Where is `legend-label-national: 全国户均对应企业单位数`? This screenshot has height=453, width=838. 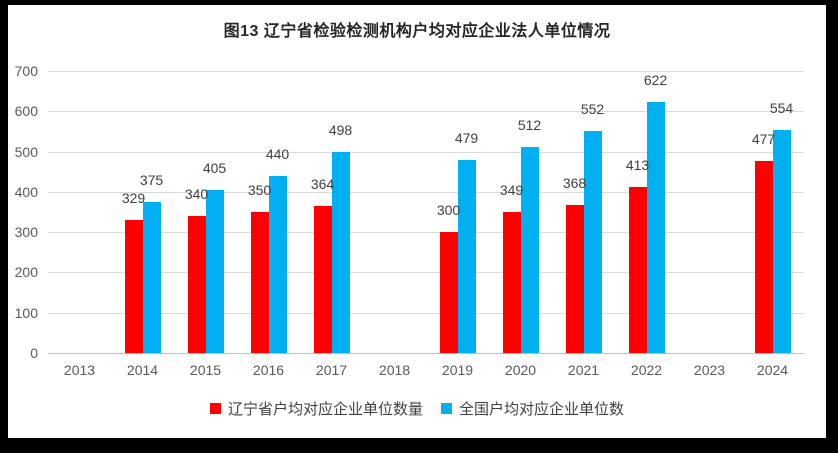 legend-label-national: 全国户均对应企业单位数 is located at coordinates (542, 409).